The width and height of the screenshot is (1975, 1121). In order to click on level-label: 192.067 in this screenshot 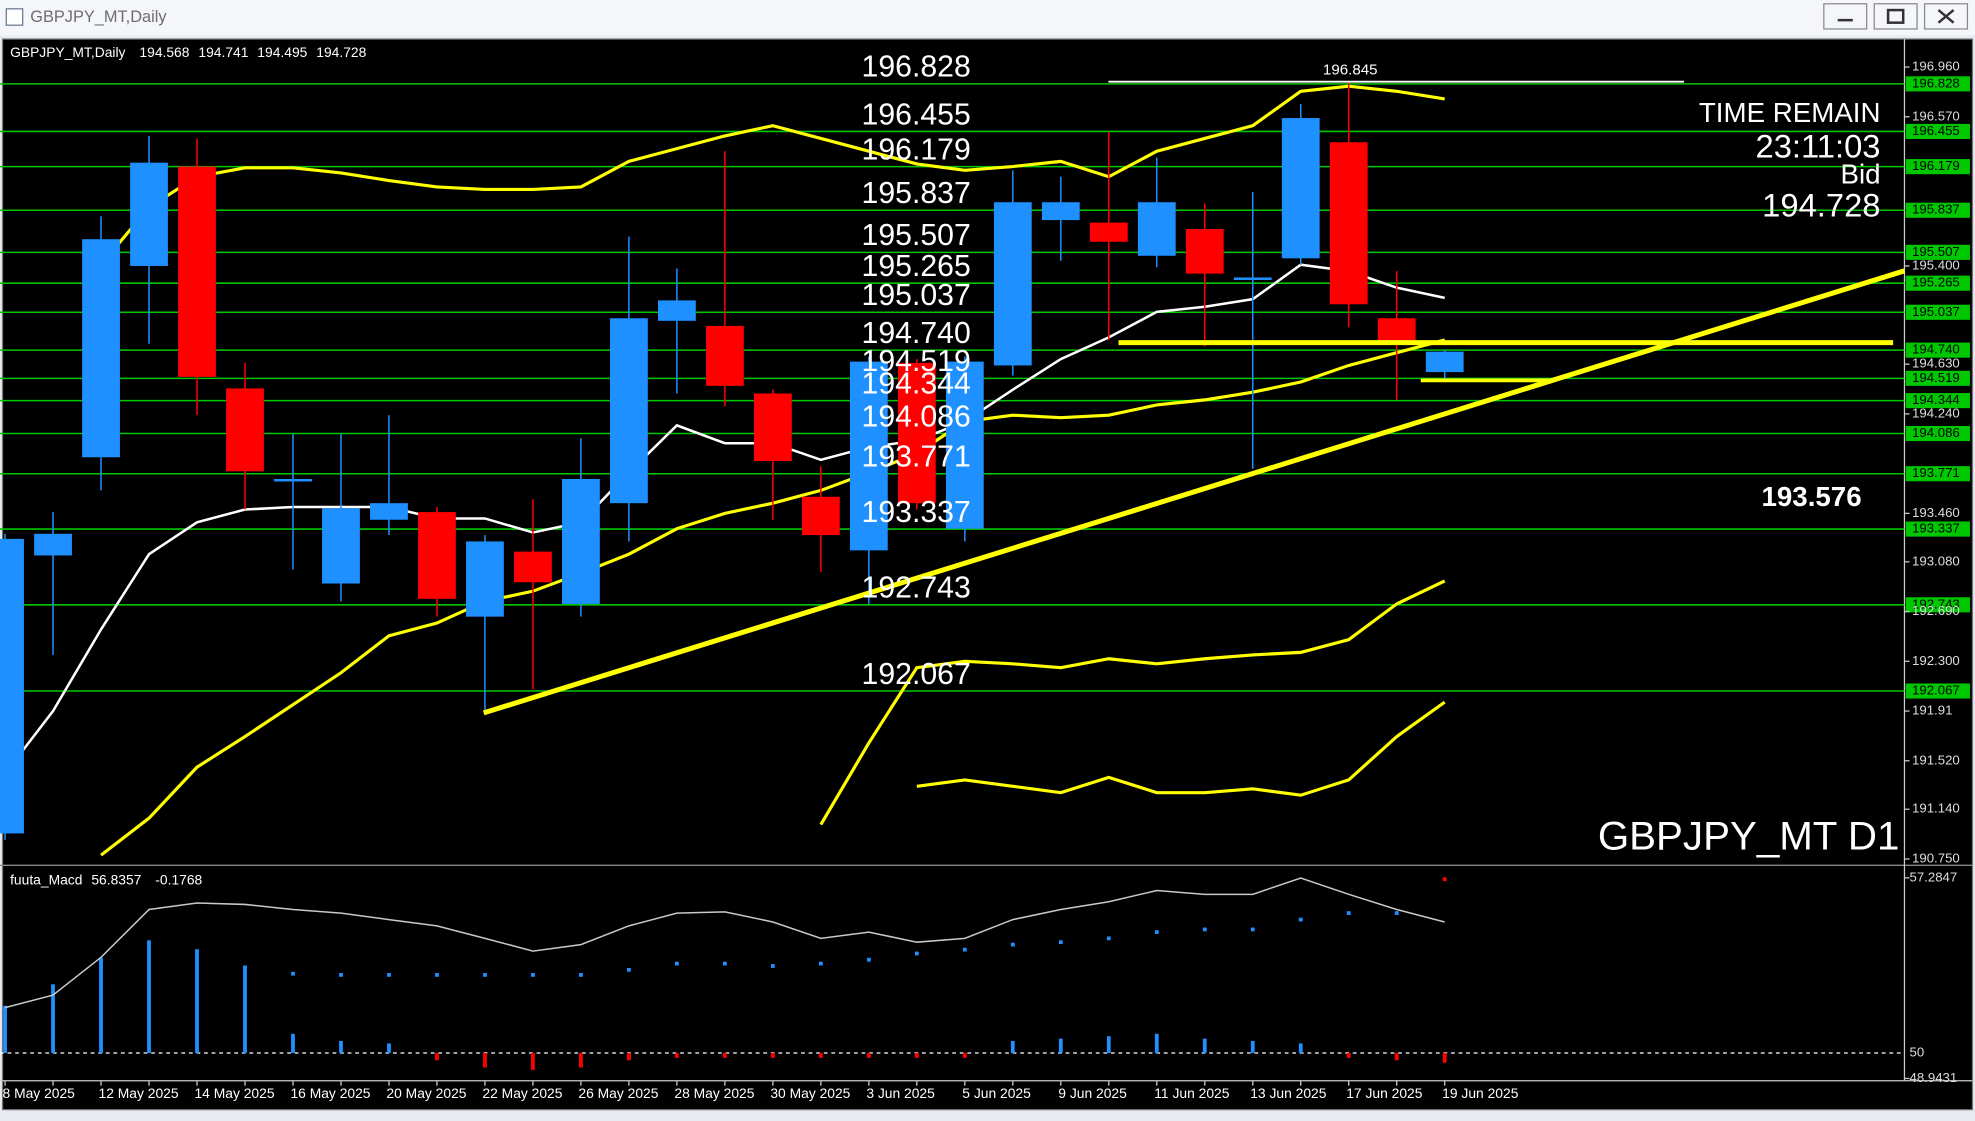, I will do `click(916, 674)`.